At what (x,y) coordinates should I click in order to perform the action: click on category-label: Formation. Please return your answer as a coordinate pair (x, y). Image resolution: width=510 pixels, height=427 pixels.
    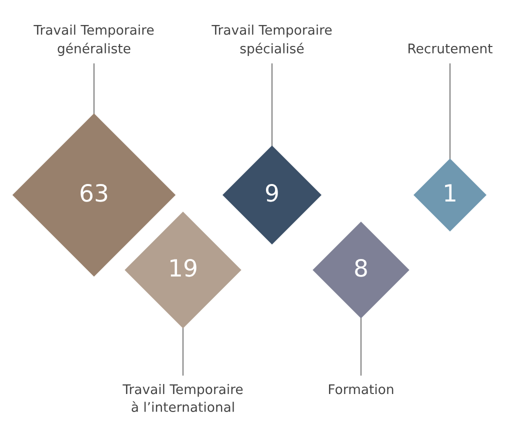
    Looking at the image, I should click on (361, 389).